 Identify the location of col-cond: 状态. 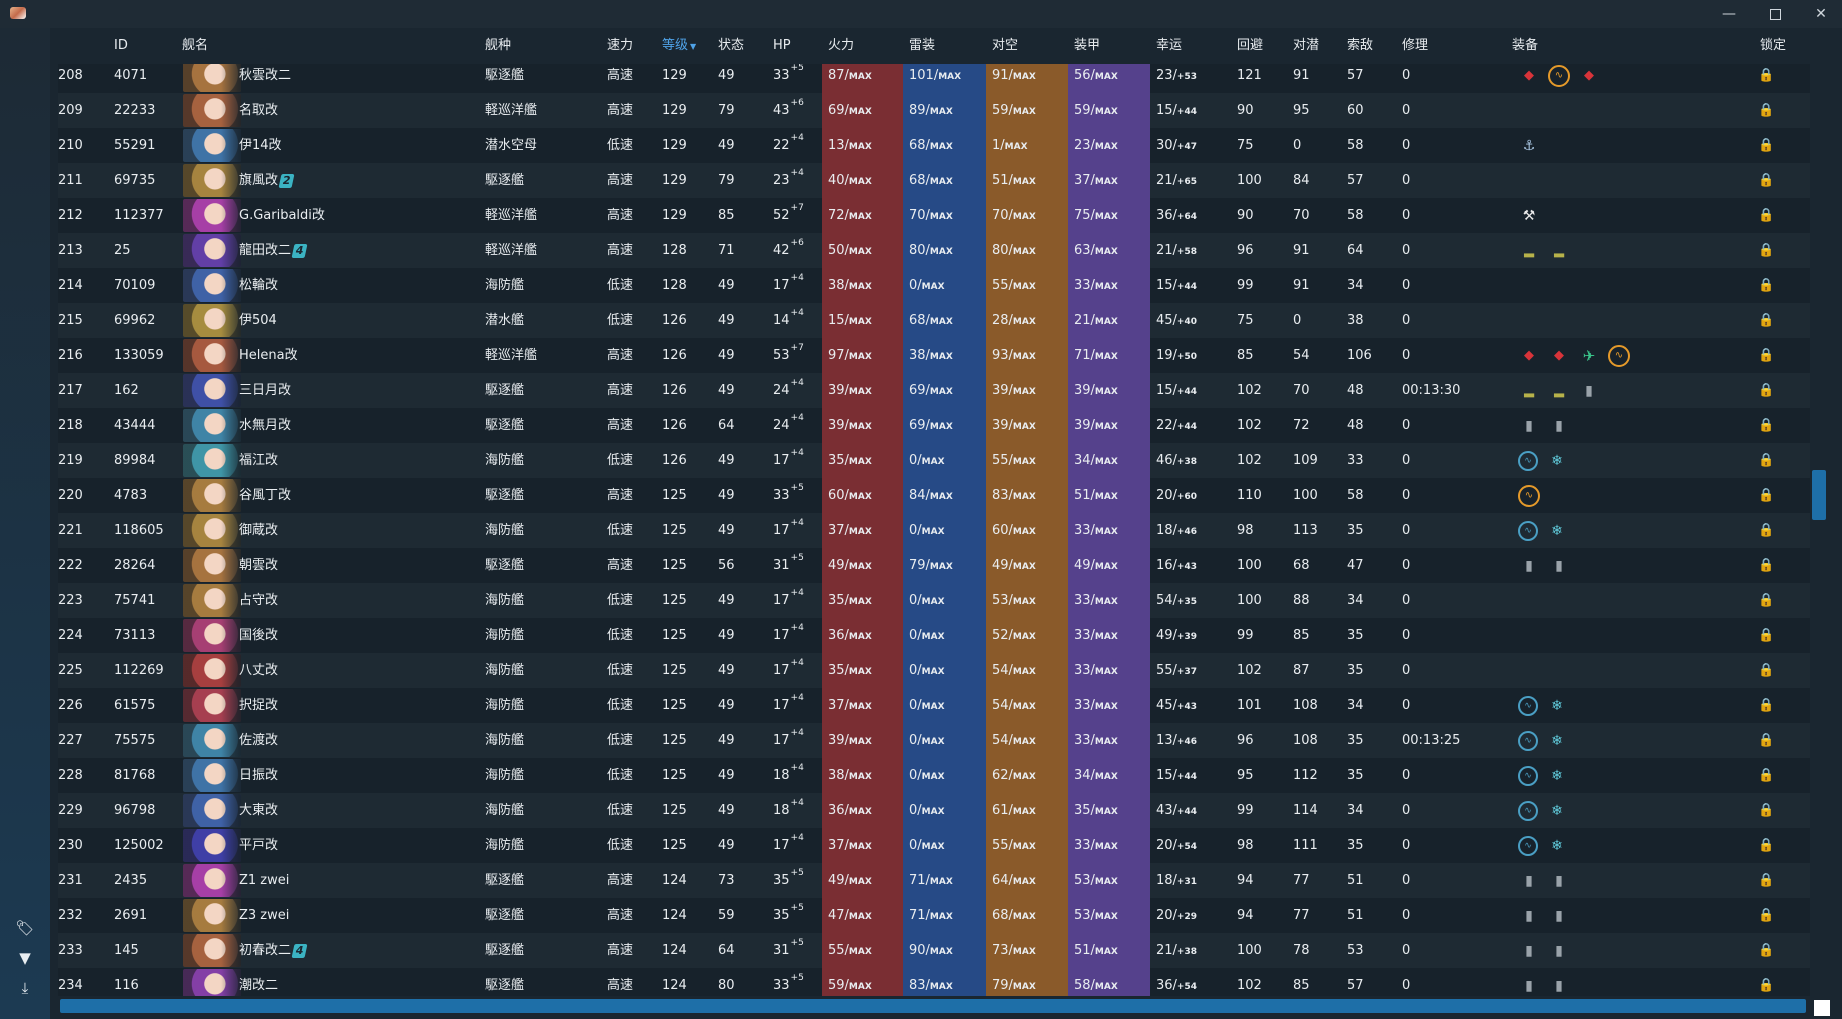
(731, 45).